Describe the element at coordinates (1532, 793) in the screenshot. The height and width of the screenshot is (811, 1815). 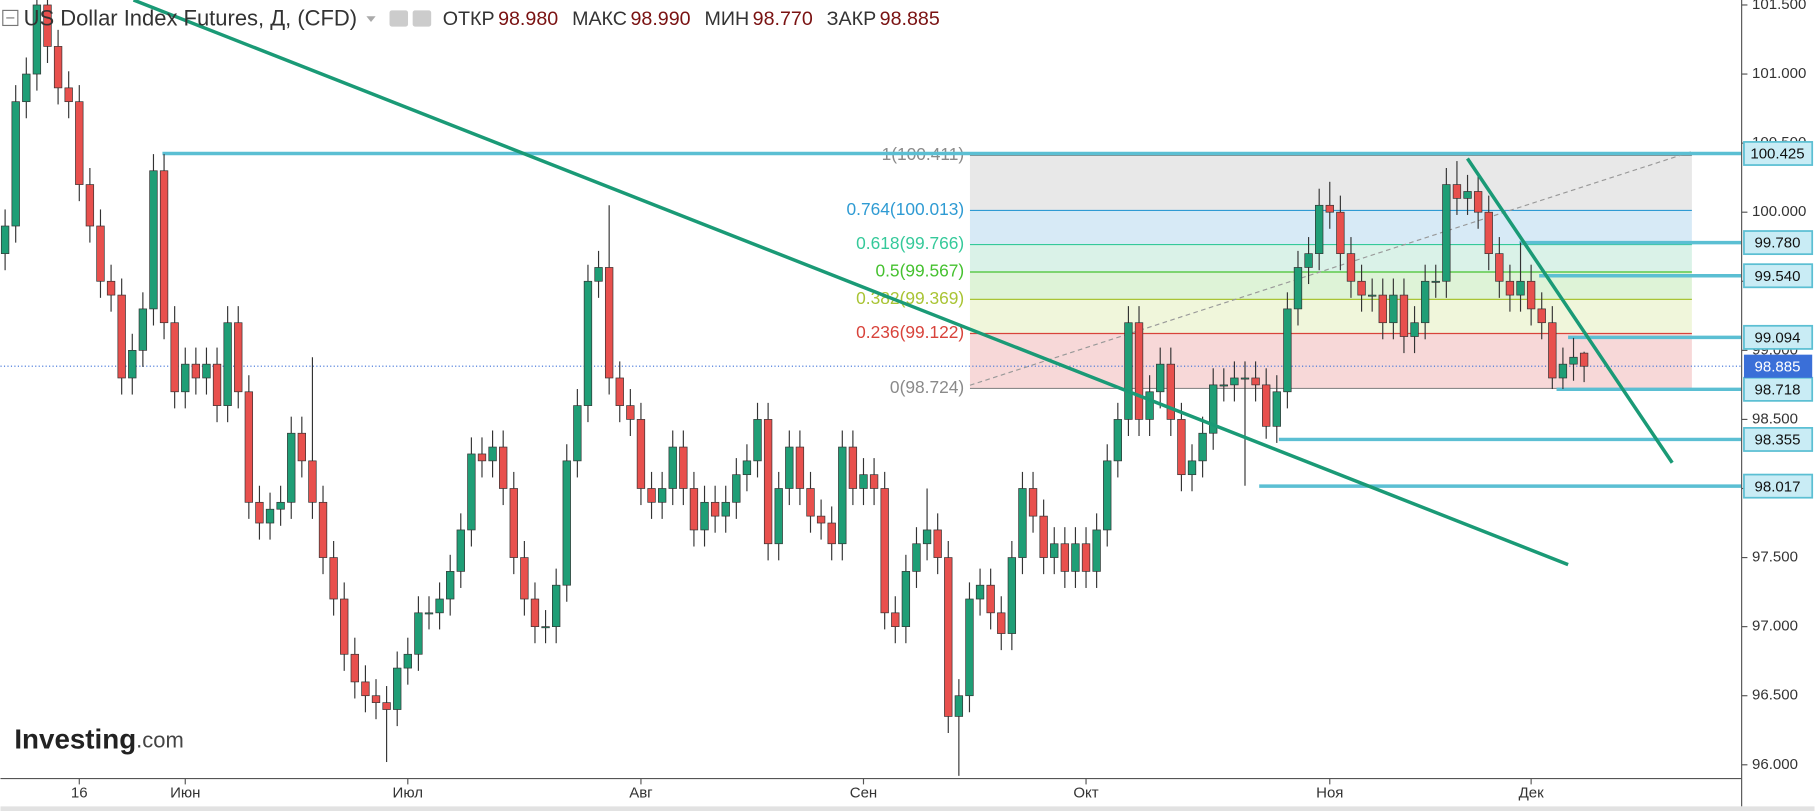
I see `x-tick-label: Дек` at that location.